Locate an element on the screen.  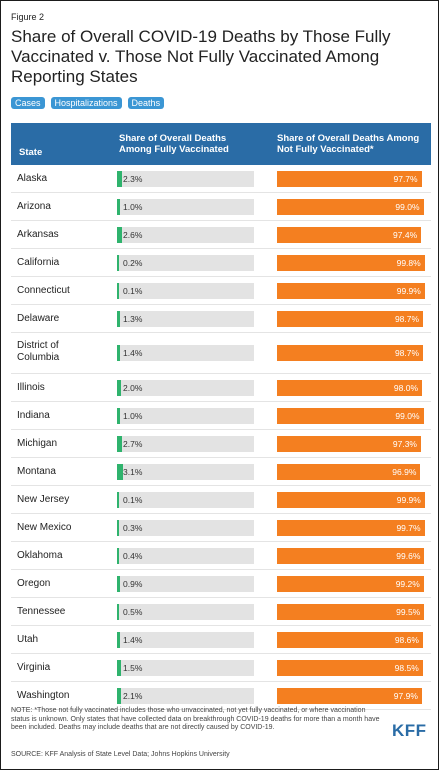
column-header-state: State is located at coordinates (31, 152).